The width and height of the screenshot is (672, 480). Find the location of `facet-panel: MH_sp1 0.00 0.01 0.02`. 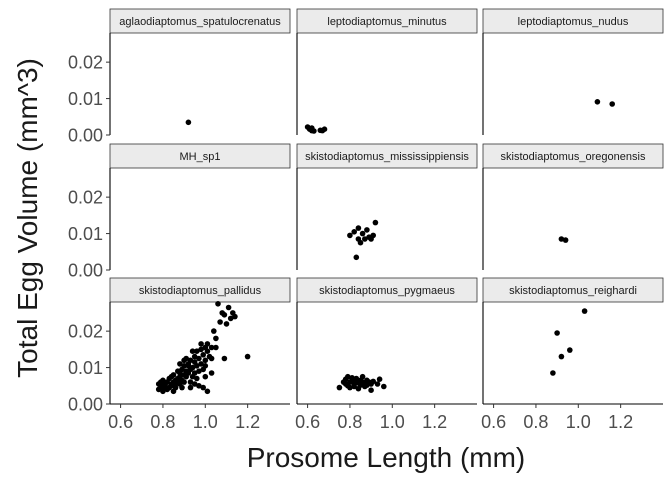

facet-panel: MH_sp1 0.00 0.01 0.02 is located at coordinates (179, 212).